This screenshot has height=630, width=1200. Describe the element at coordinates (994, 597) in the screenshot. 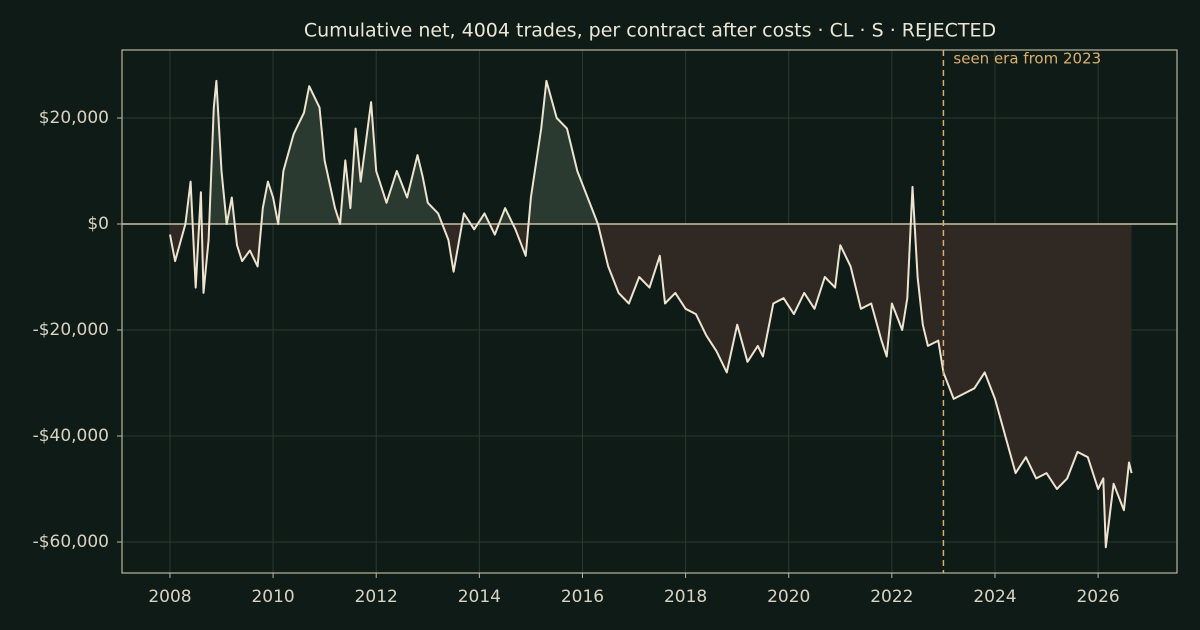

I see `x-tick-label: 2024` at that location.